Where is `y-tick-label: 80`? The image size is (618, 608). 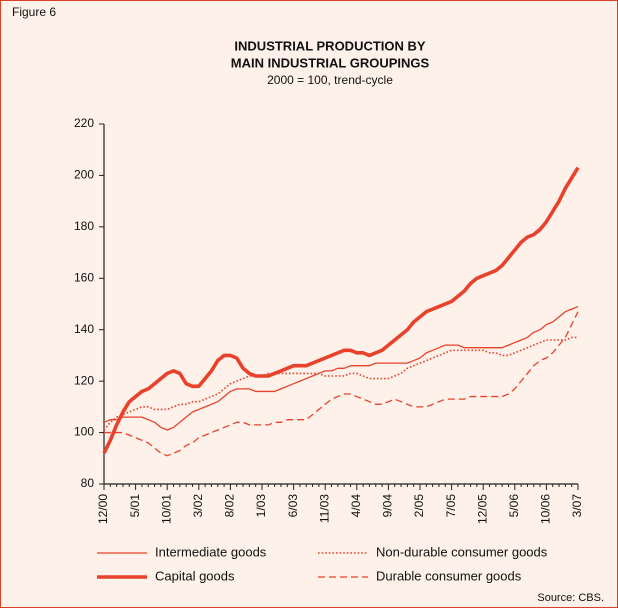
y-tick-label: 80 is located at coordinates (88, 483).